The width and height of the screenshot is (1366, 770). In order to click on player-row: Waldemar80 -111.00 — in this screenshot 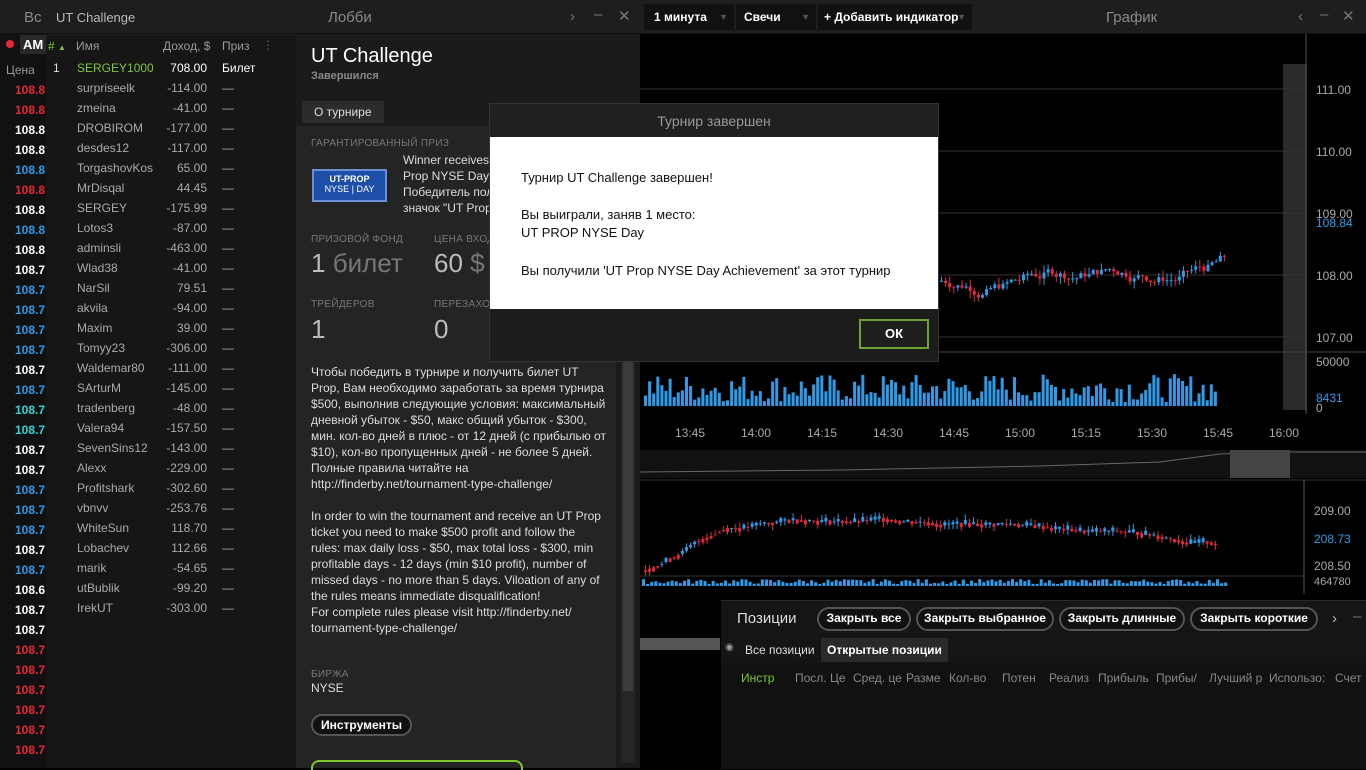, I will do `click(171, 368)`.